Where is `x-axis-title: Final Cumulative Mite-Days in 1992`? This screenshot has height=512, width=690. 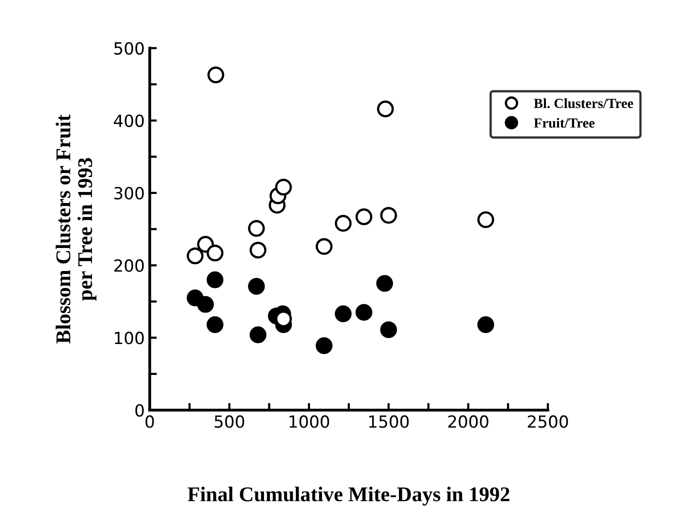
x-axis-title: Final Cumulative Mite-Days in 1992 is located at coordinates (349, 496).